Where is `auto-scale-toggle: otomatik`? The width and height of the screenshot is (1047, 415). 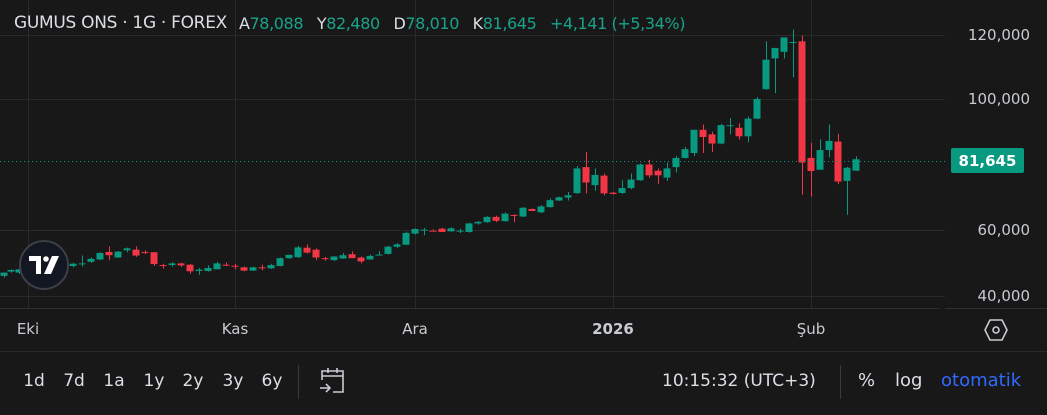 auto-scale-toggle: otomatik is located at coordinates (981, 380).